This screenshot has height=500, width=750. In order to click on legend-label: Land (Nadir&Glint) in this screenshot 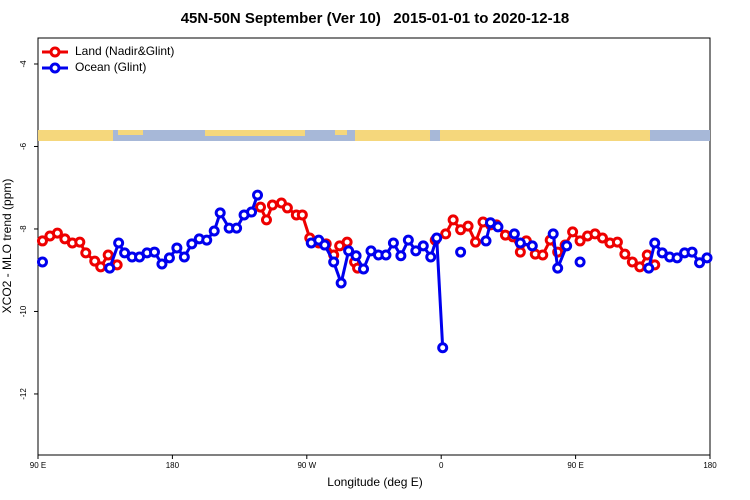, I will do `click(124, 51)`.